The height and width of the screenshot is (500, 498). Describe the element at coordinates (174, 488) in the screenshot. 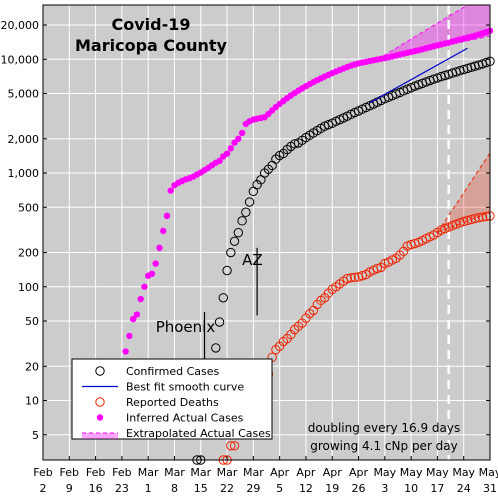

I see `x-tick-day: 8` at that location.